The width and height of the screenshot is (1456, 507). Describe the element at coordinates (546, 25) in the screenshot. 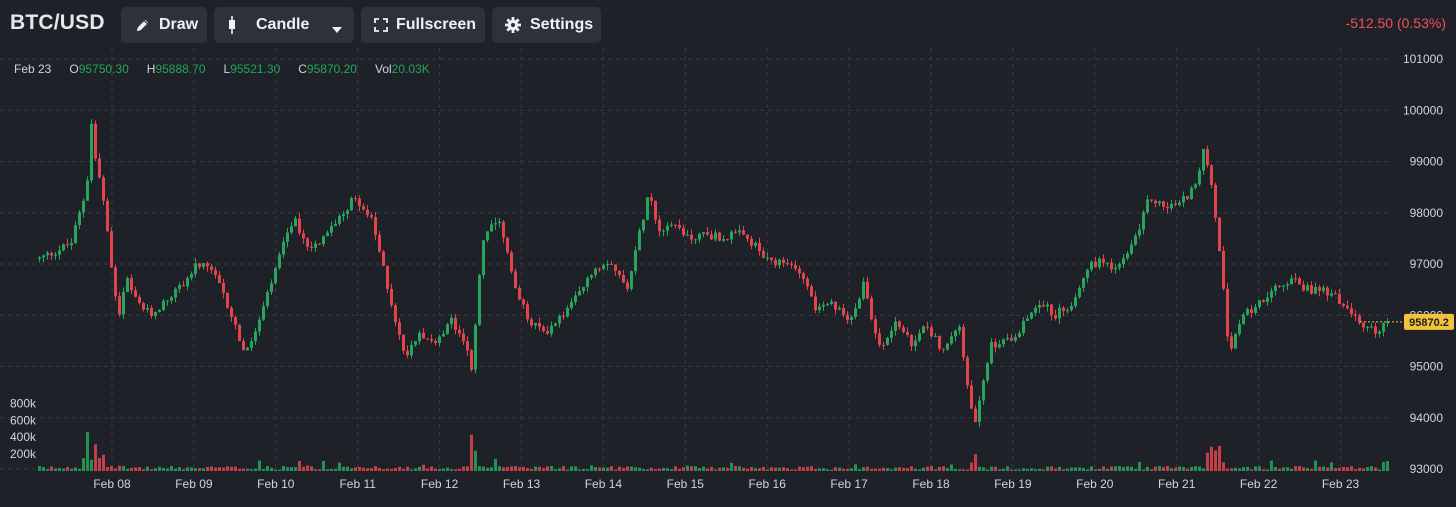

I see `settings-button: Settings` at that location.